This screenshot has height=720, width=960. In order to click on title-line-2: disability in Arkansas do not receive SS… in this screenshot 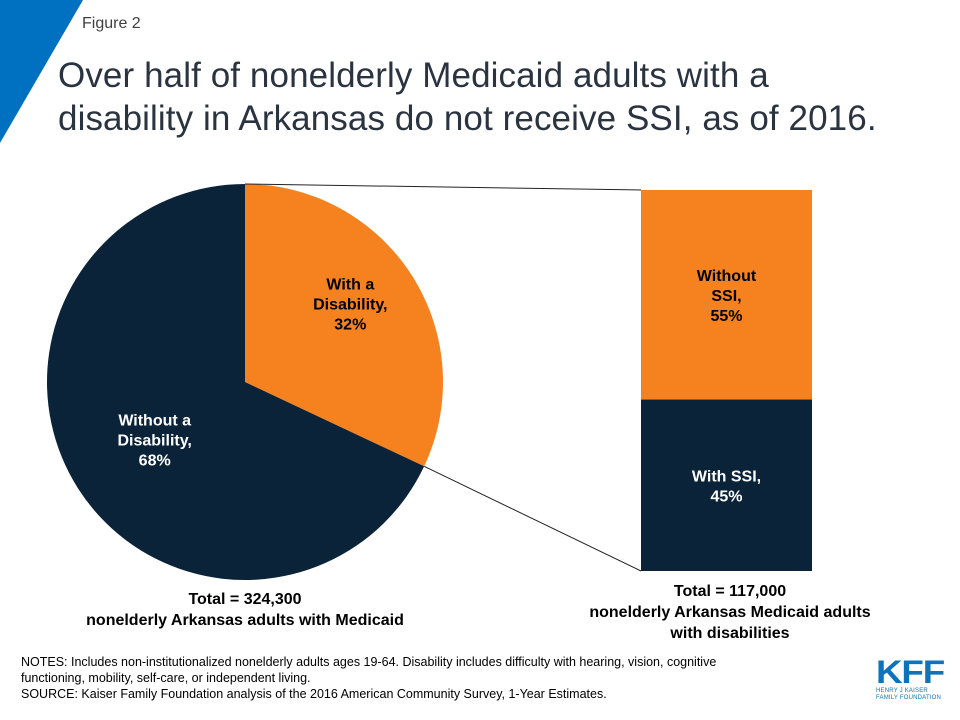, I will do `click(467, 118)`.